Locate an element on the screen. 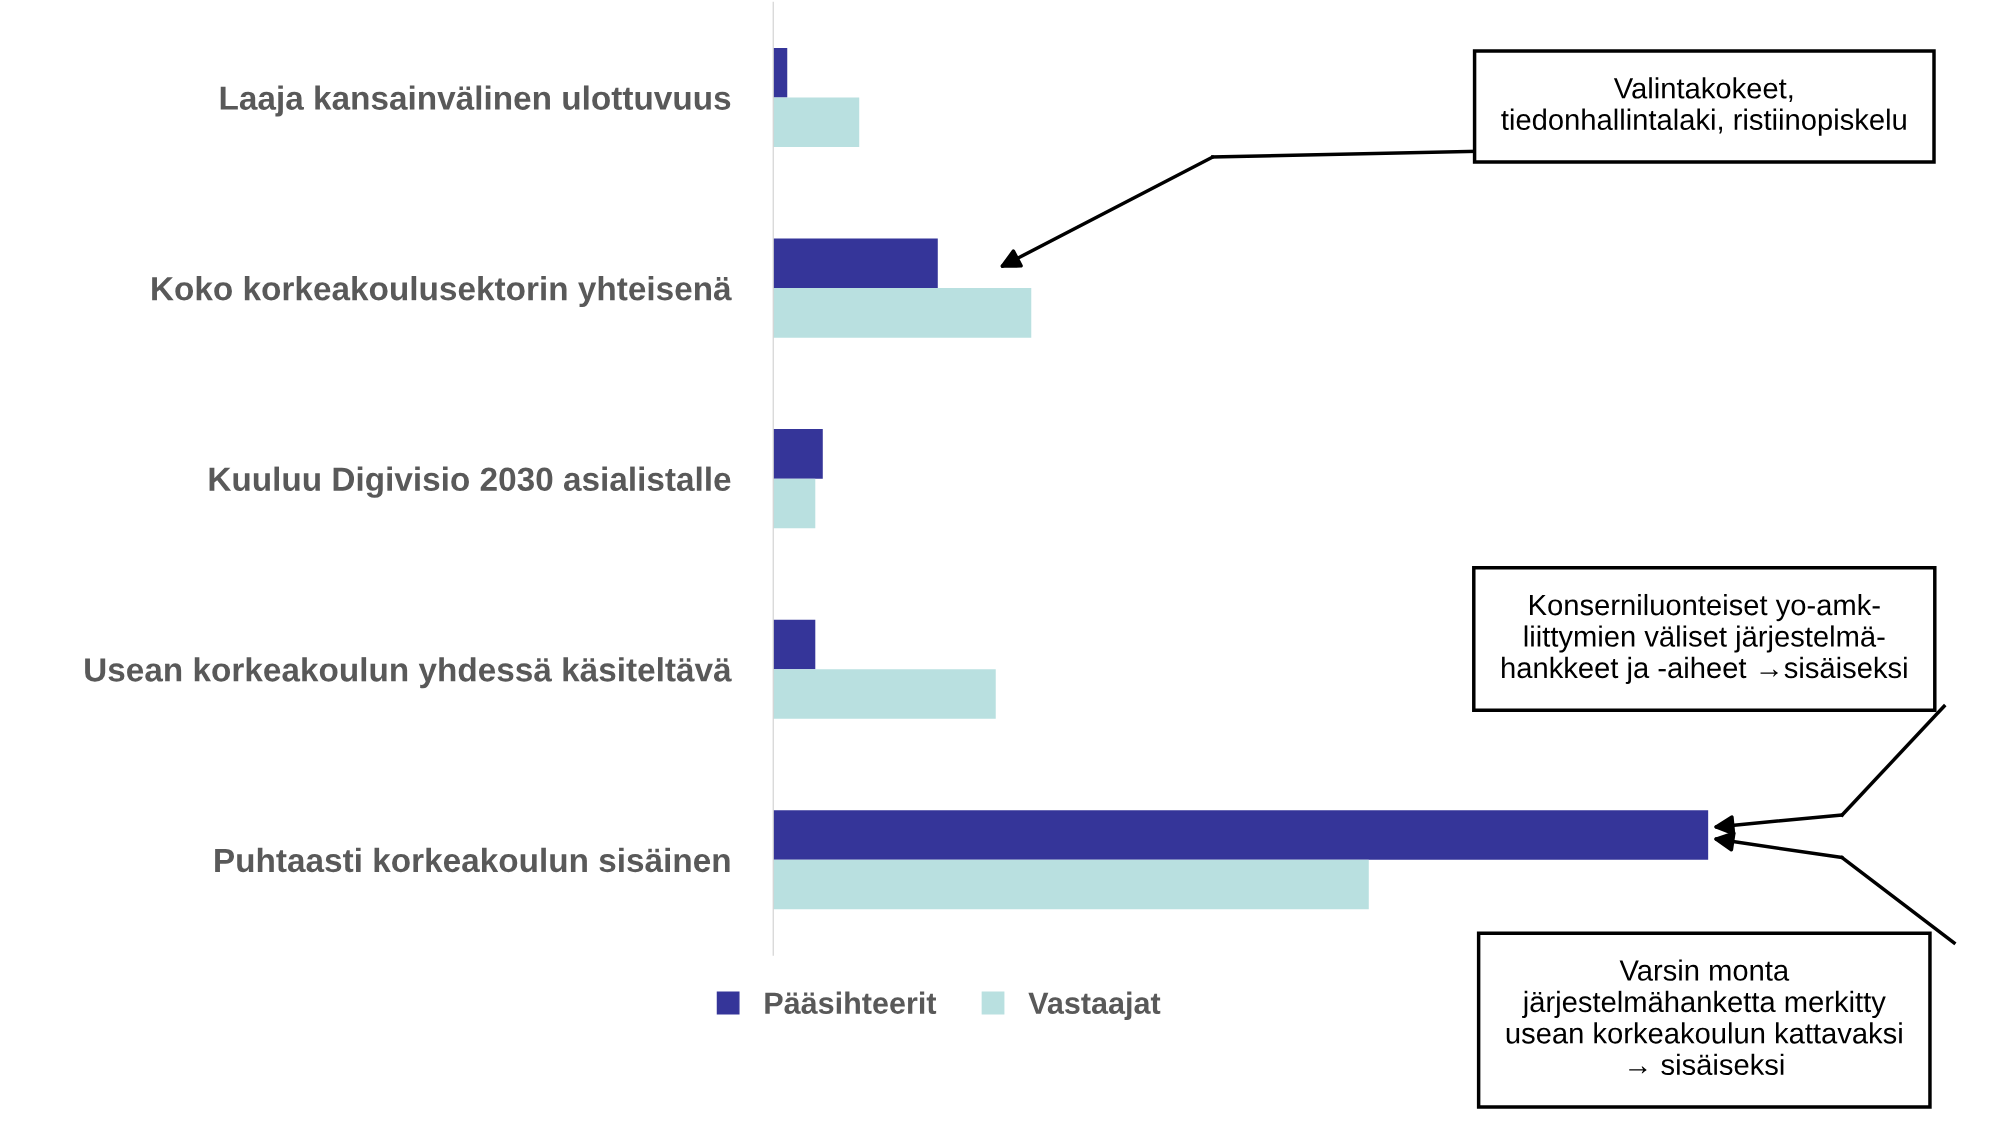 The height and width of the screenshot is (1121, 1998). y-tick-label: Usean korkeakoulun yhdessä käsiteltävä is located at coordinates (408, 673).